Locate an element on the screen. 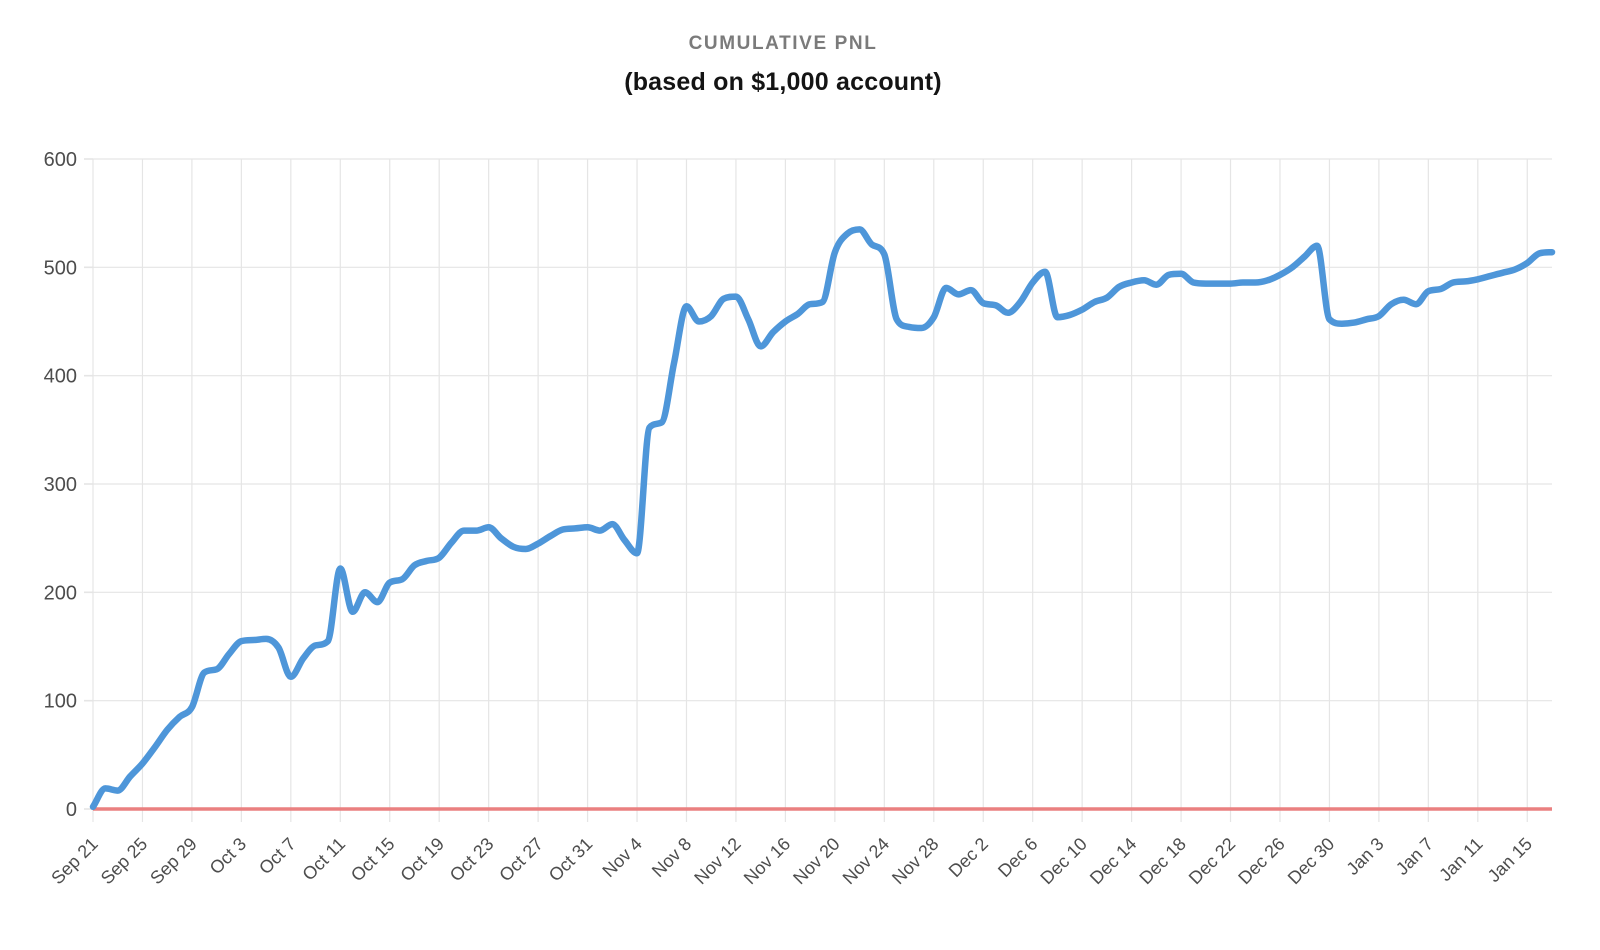  y-axis-label: 100 is located at coordinates (60, 702).